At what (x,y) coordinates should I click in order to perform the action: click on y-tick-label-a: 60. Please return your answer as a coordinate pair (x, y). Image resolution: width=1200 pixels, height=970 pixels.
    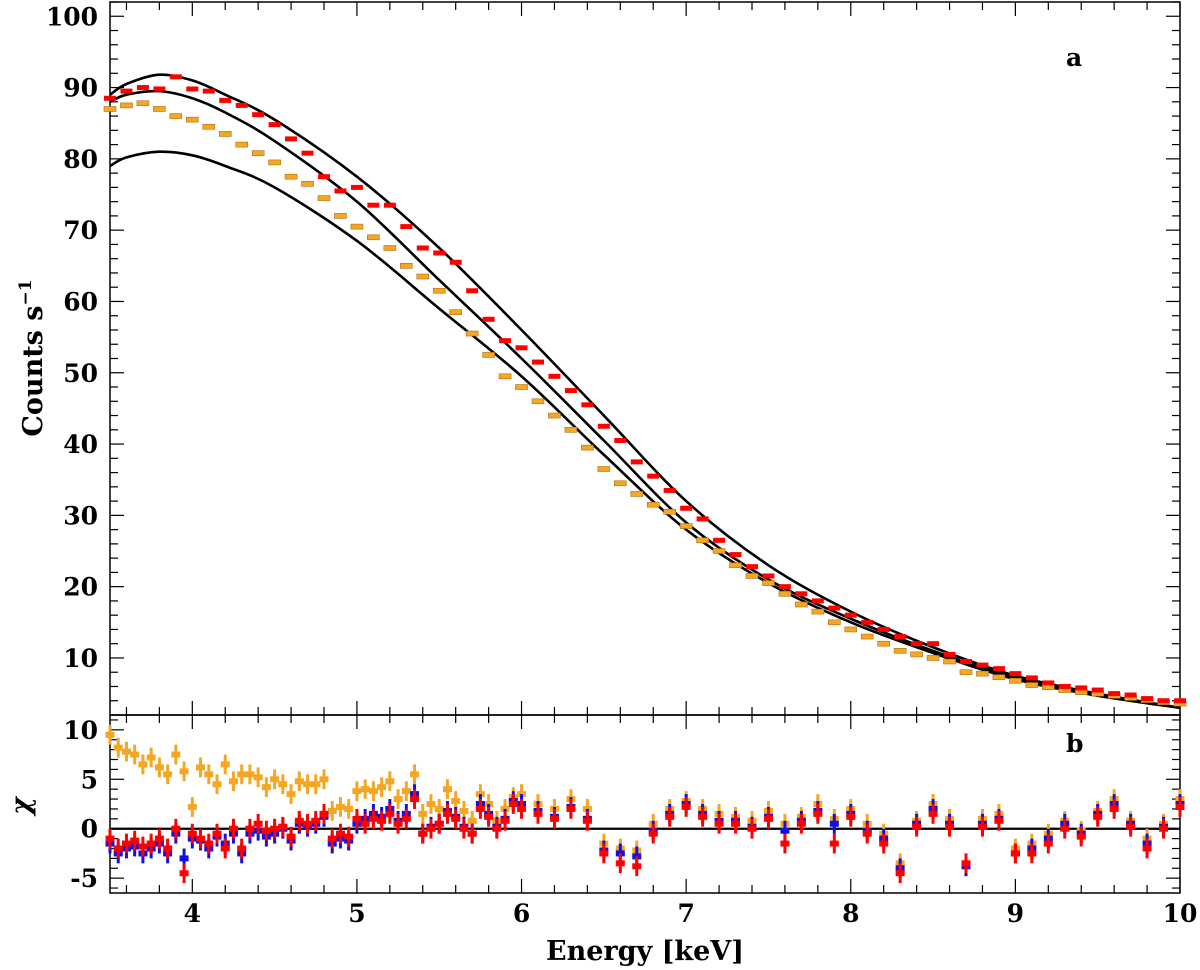
    Looking at the image, I should click on (80, 301).